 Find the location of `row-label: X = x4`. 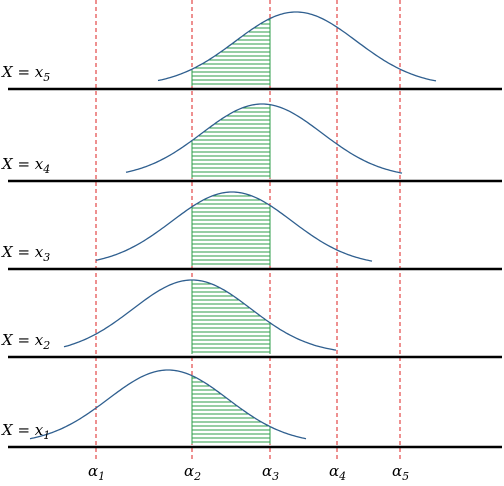

row-label: X = x4 is located at coordinates (25, 165).